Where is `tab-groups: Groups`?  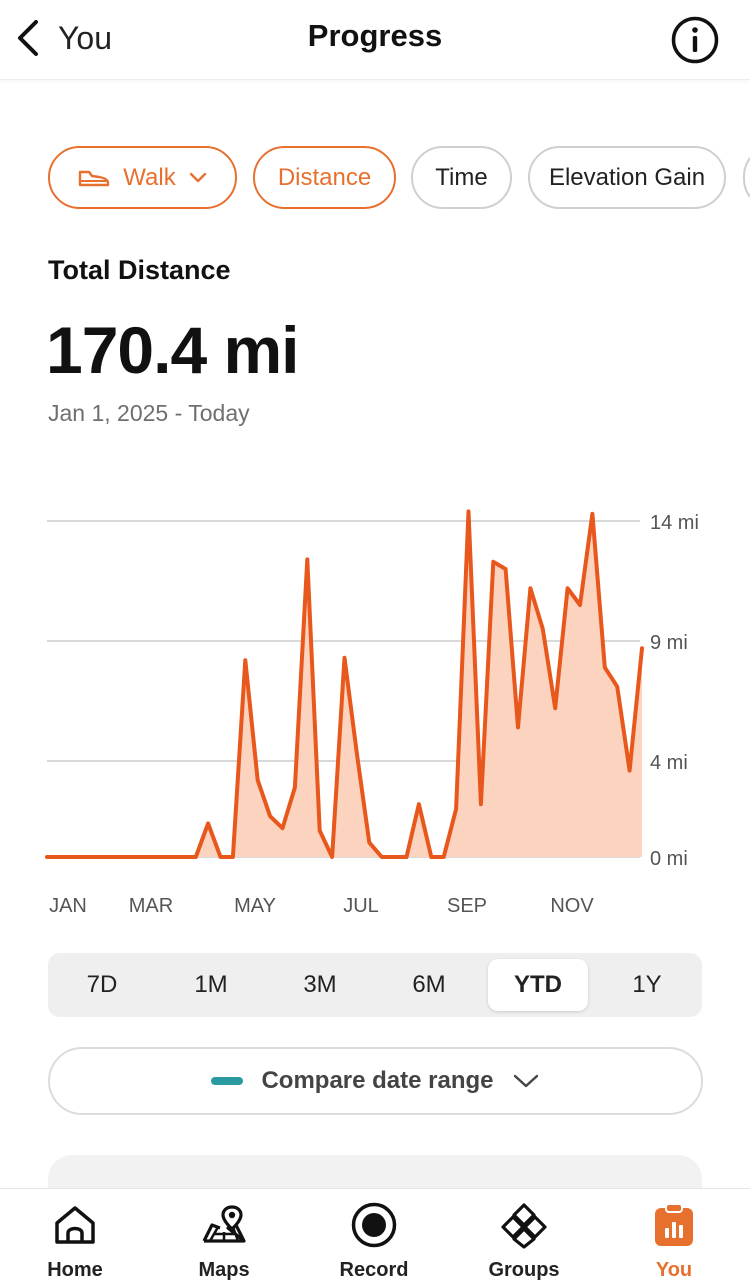 tab-groups: Groups is located at coordinates (524, 1238).